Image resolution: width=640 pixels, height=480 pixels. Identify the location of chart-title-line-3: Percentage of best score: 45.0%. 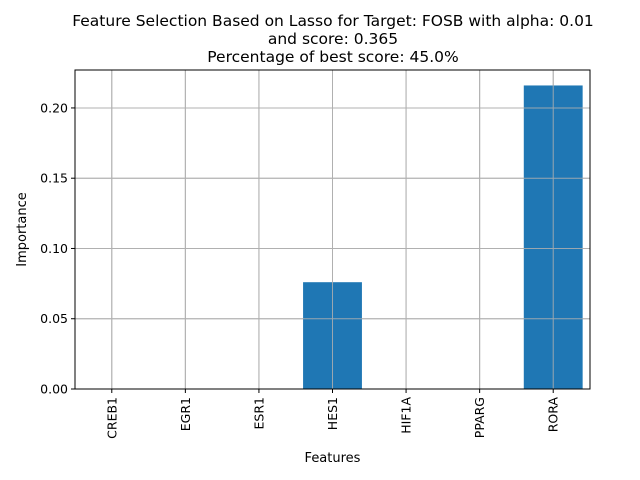
(333, 57).